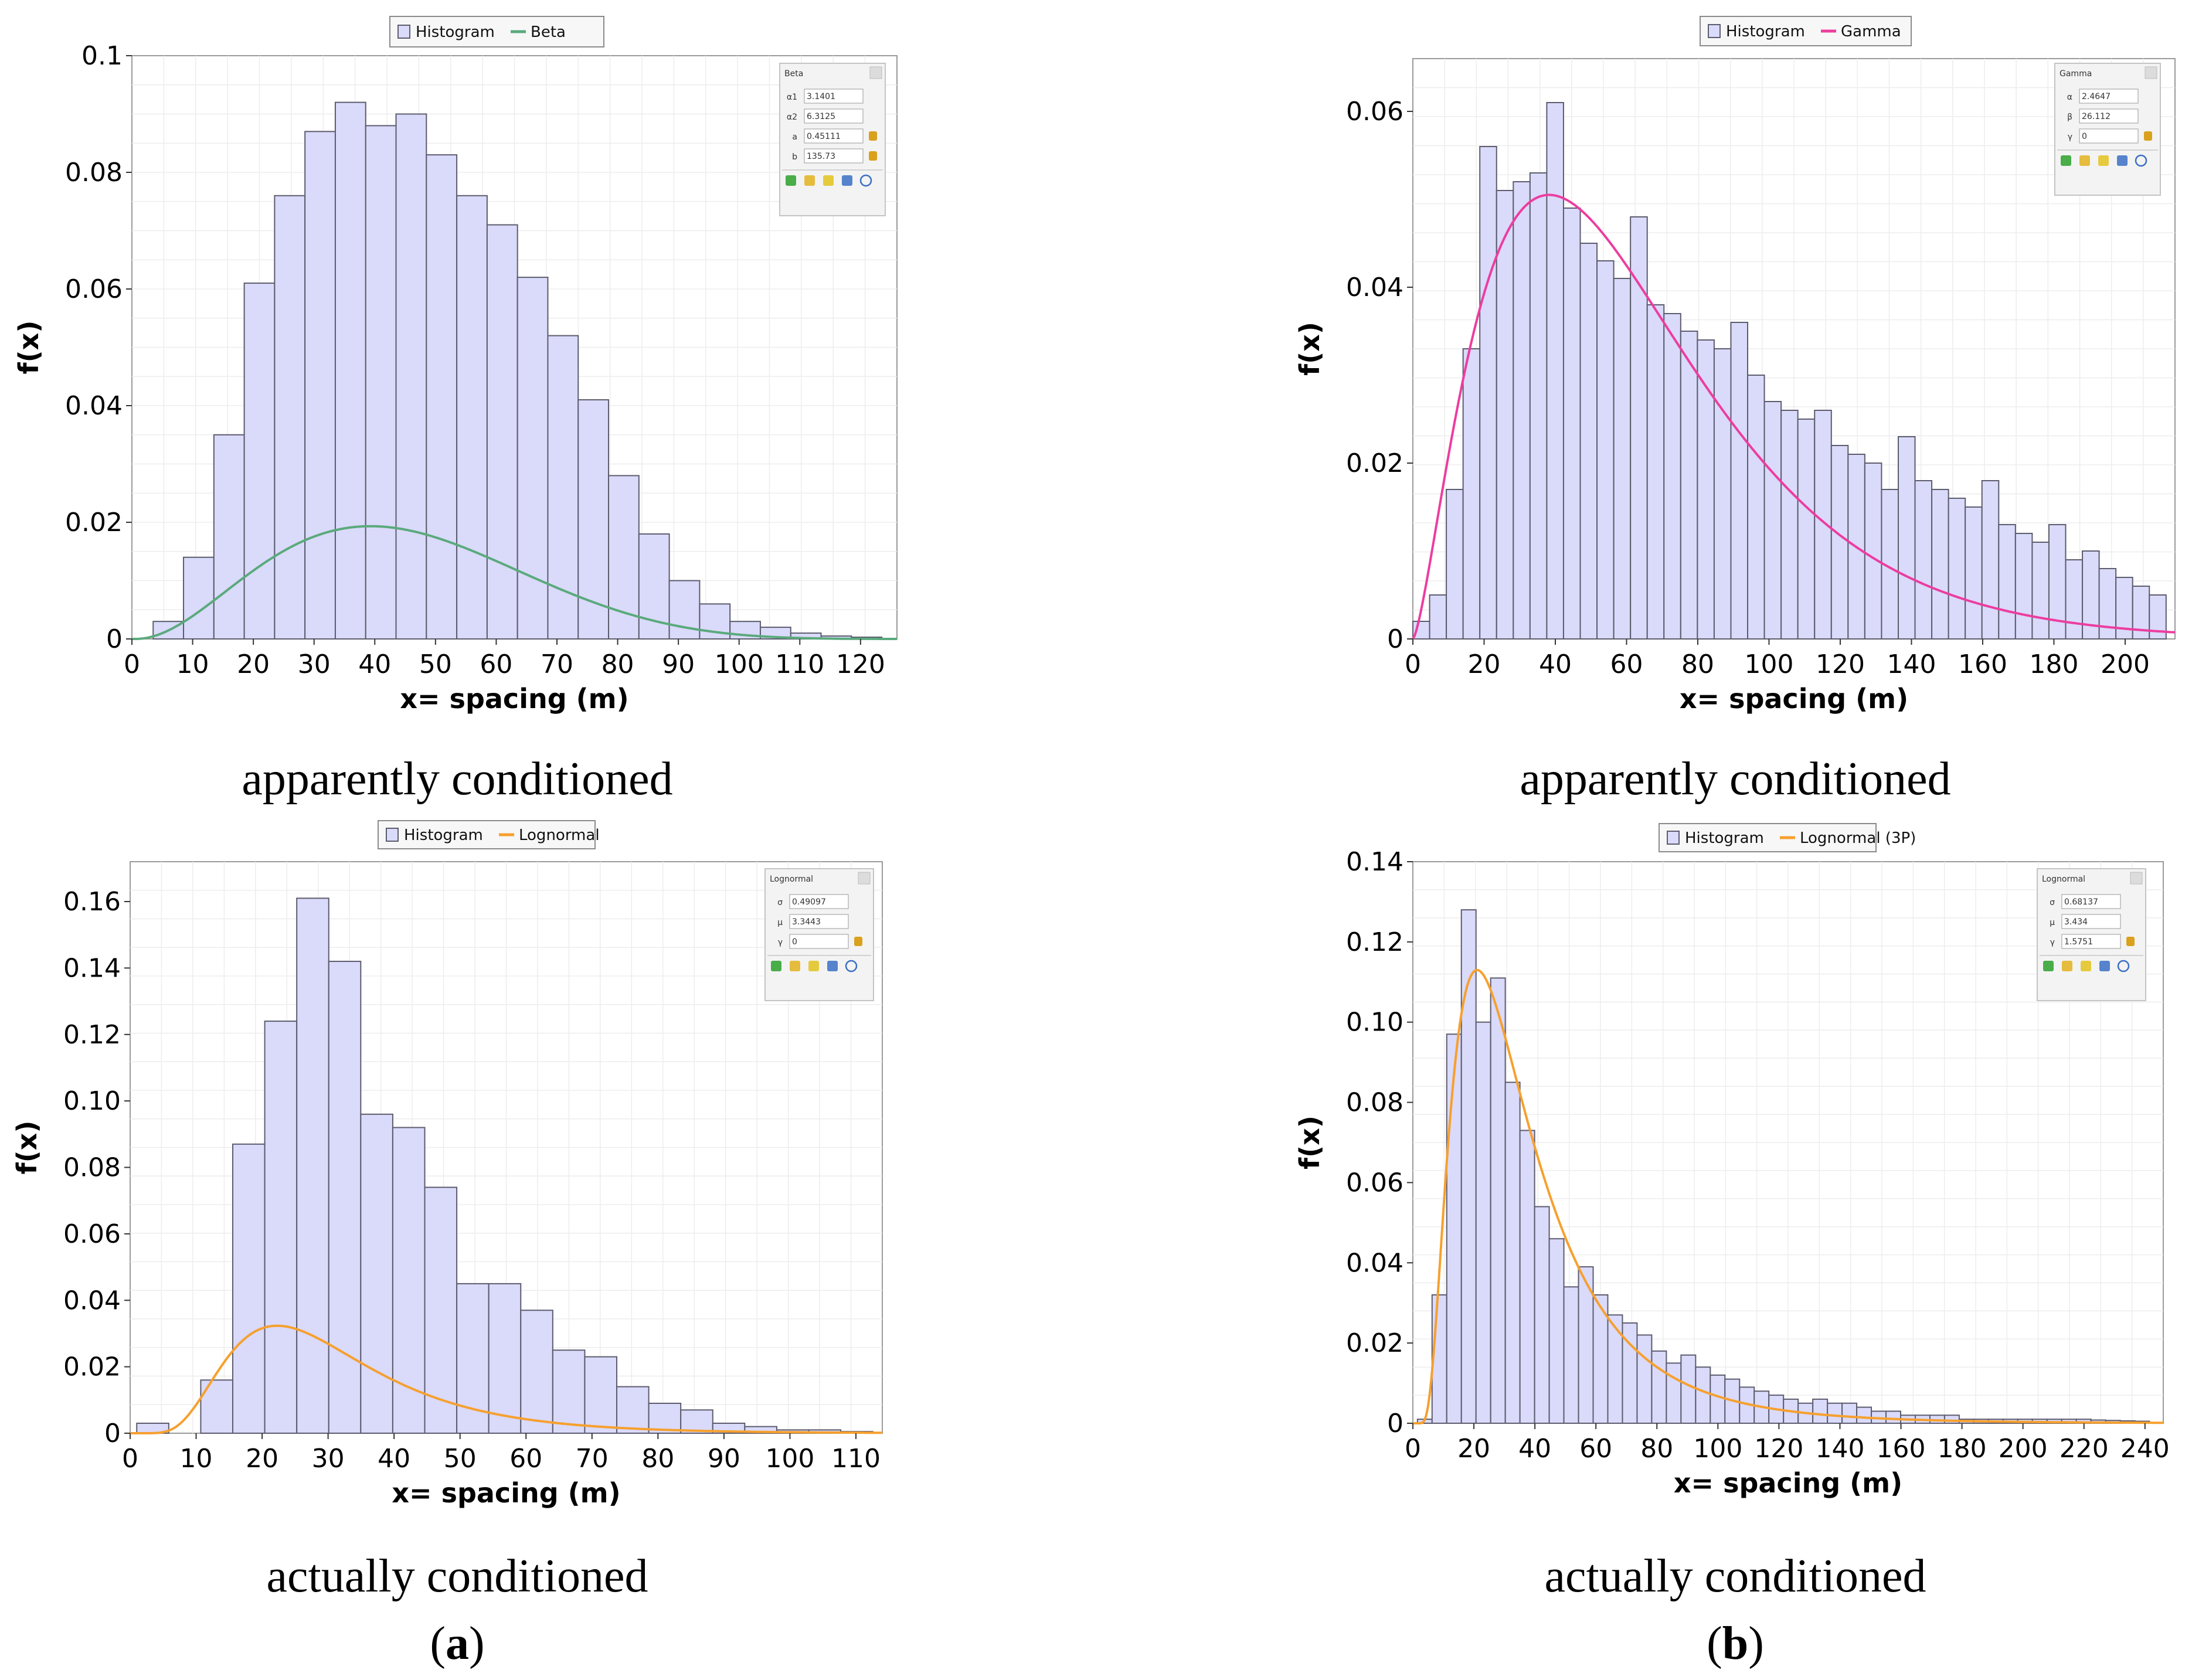  I want to click on param-value: 2.4647, so click(2096, 96).